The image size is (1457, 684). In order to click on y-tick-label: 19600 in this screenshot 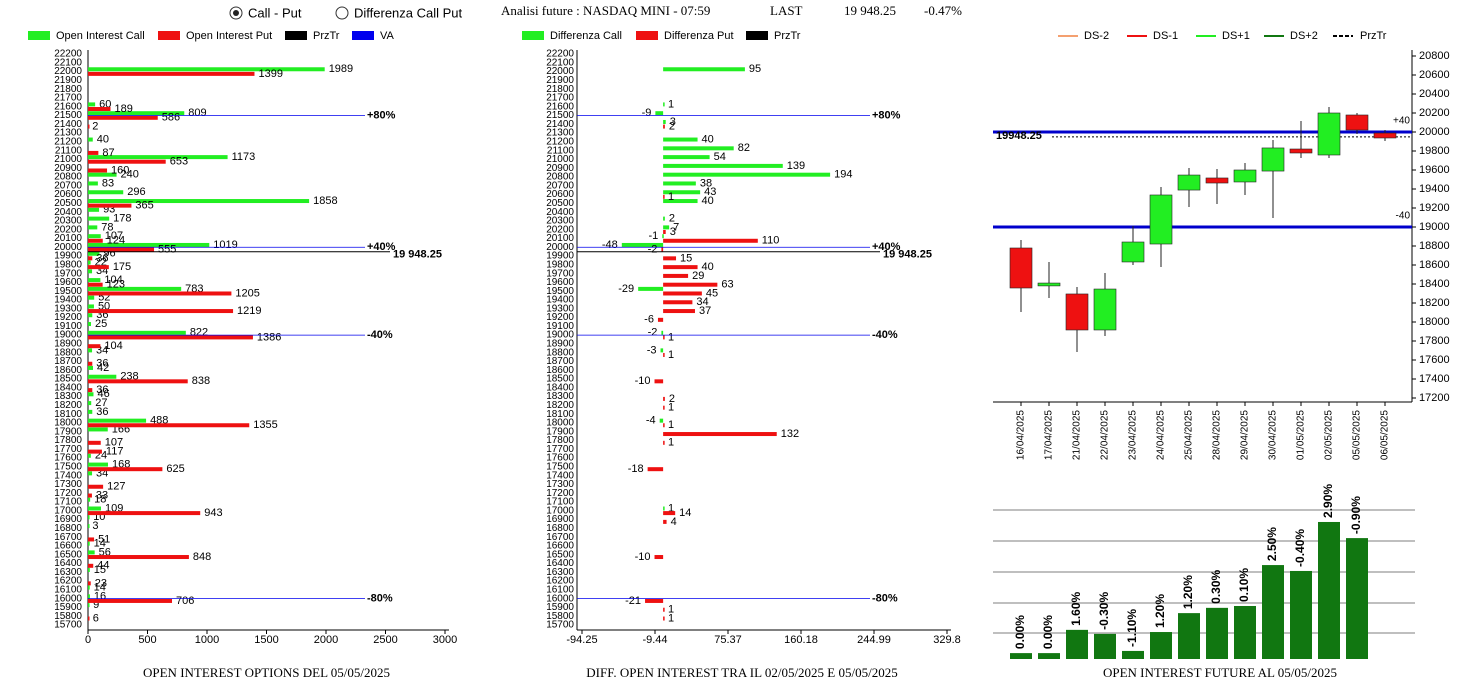, I will do `click(560, 282)`.